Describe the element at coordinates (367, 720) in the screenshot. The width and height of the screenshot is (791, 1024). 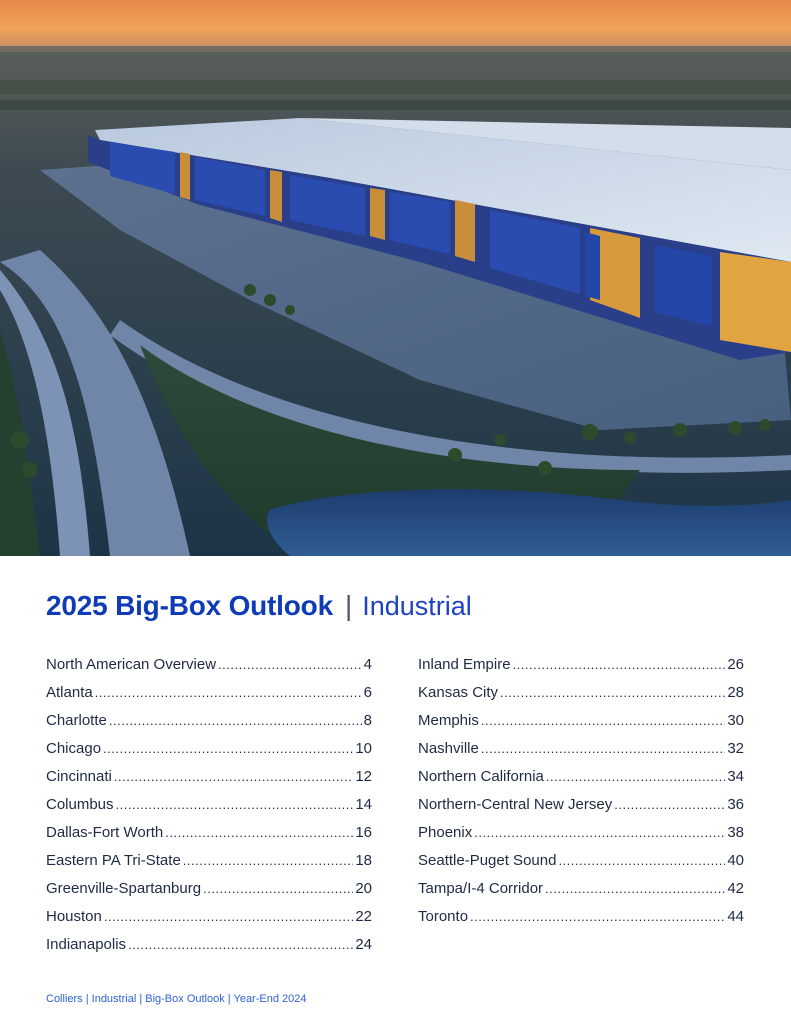
I see `toc-entry-page: 8` at that location.